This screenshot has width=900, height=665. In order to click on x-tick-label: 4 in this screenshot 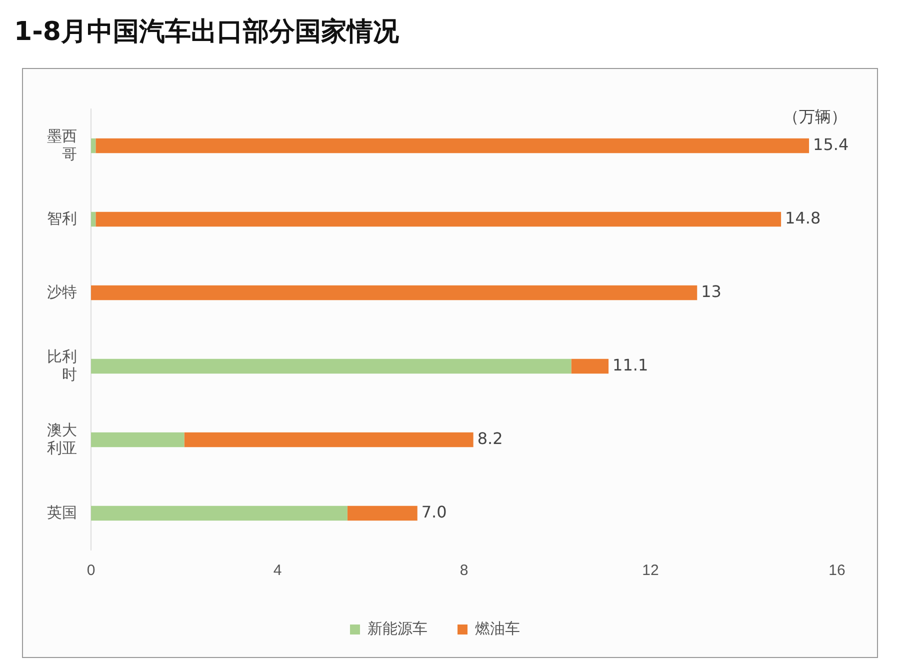, I will do `click(277, 571)`.